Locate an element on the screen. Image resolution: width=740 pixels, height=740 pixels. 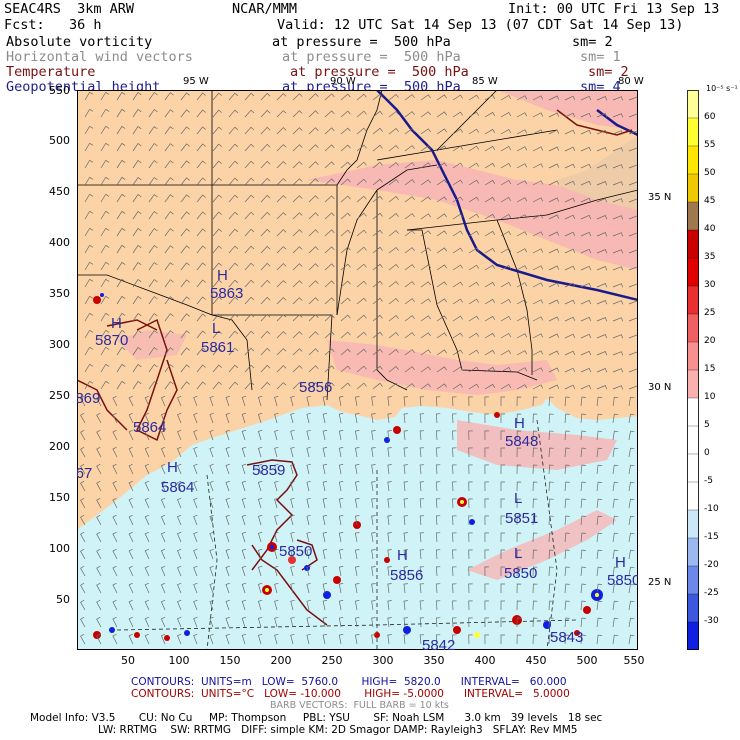
vorticity-band-central is located at coordinates (442, 367).